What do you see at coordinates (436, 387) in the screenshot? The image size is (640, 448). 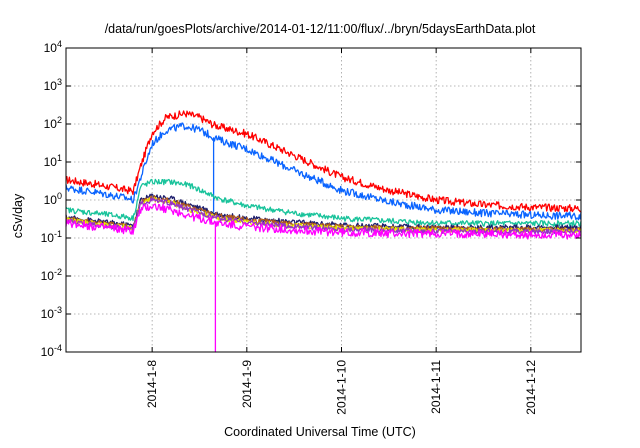 I see `x-tick-label: 2014-1-11` at bounding box center [436, 387].